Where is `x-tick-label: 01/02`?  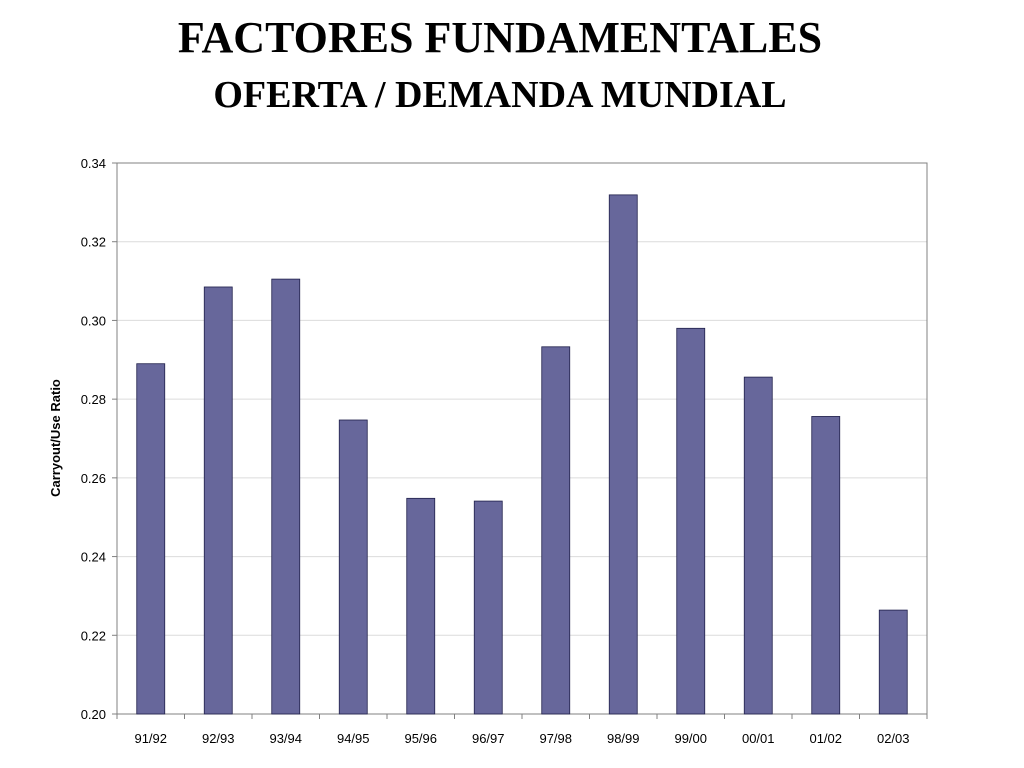 x-tick-label: 01/02 is located at coordinates (825, 738).